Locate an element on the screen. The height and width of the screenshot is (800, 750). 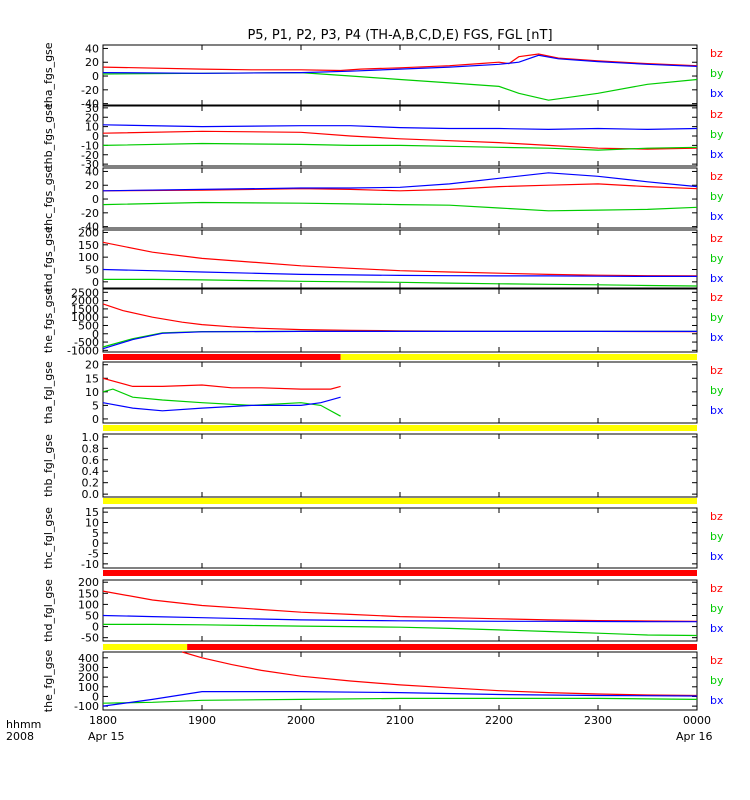
ytick-label-5: 10 is located at coordinates (92, 392).